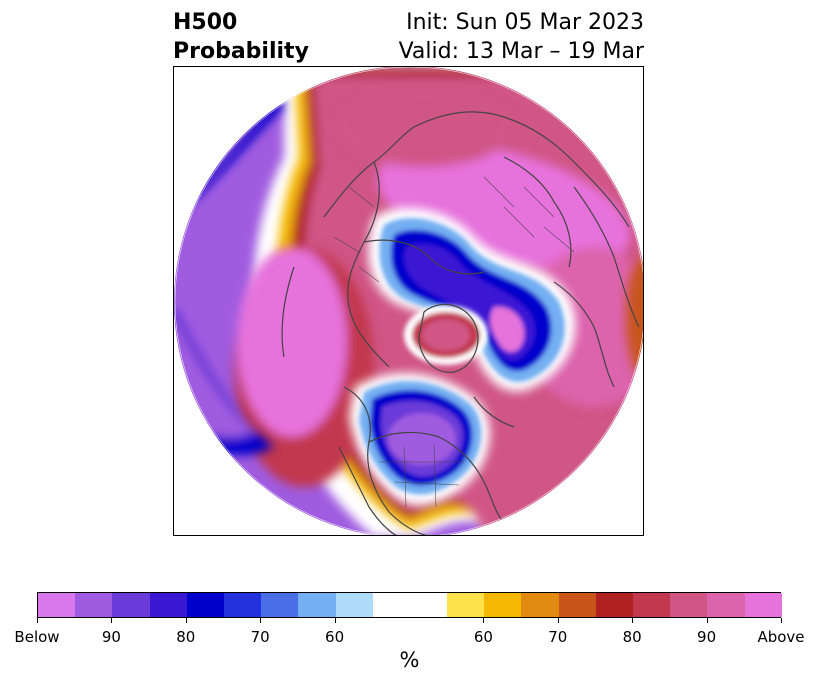  I want to click on title-product: Probability, so click(241, 51).